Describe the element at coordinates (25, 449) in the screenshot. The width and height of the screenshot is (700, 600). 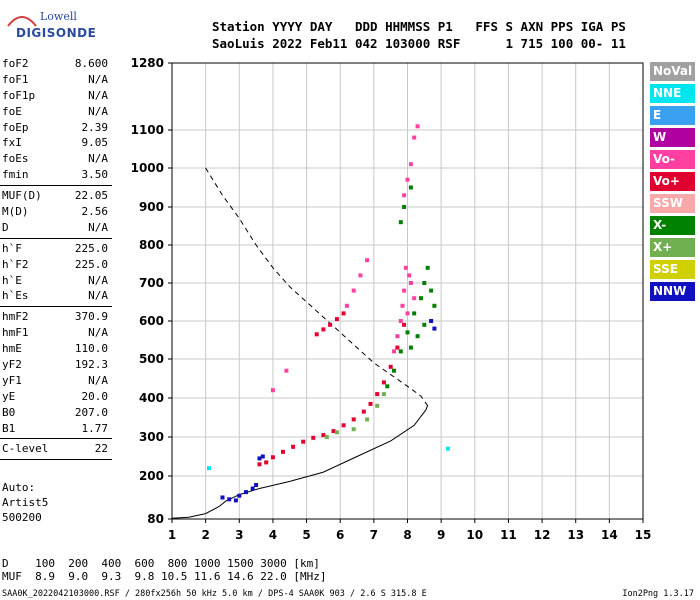
I see `param-key: C-level` at that location.